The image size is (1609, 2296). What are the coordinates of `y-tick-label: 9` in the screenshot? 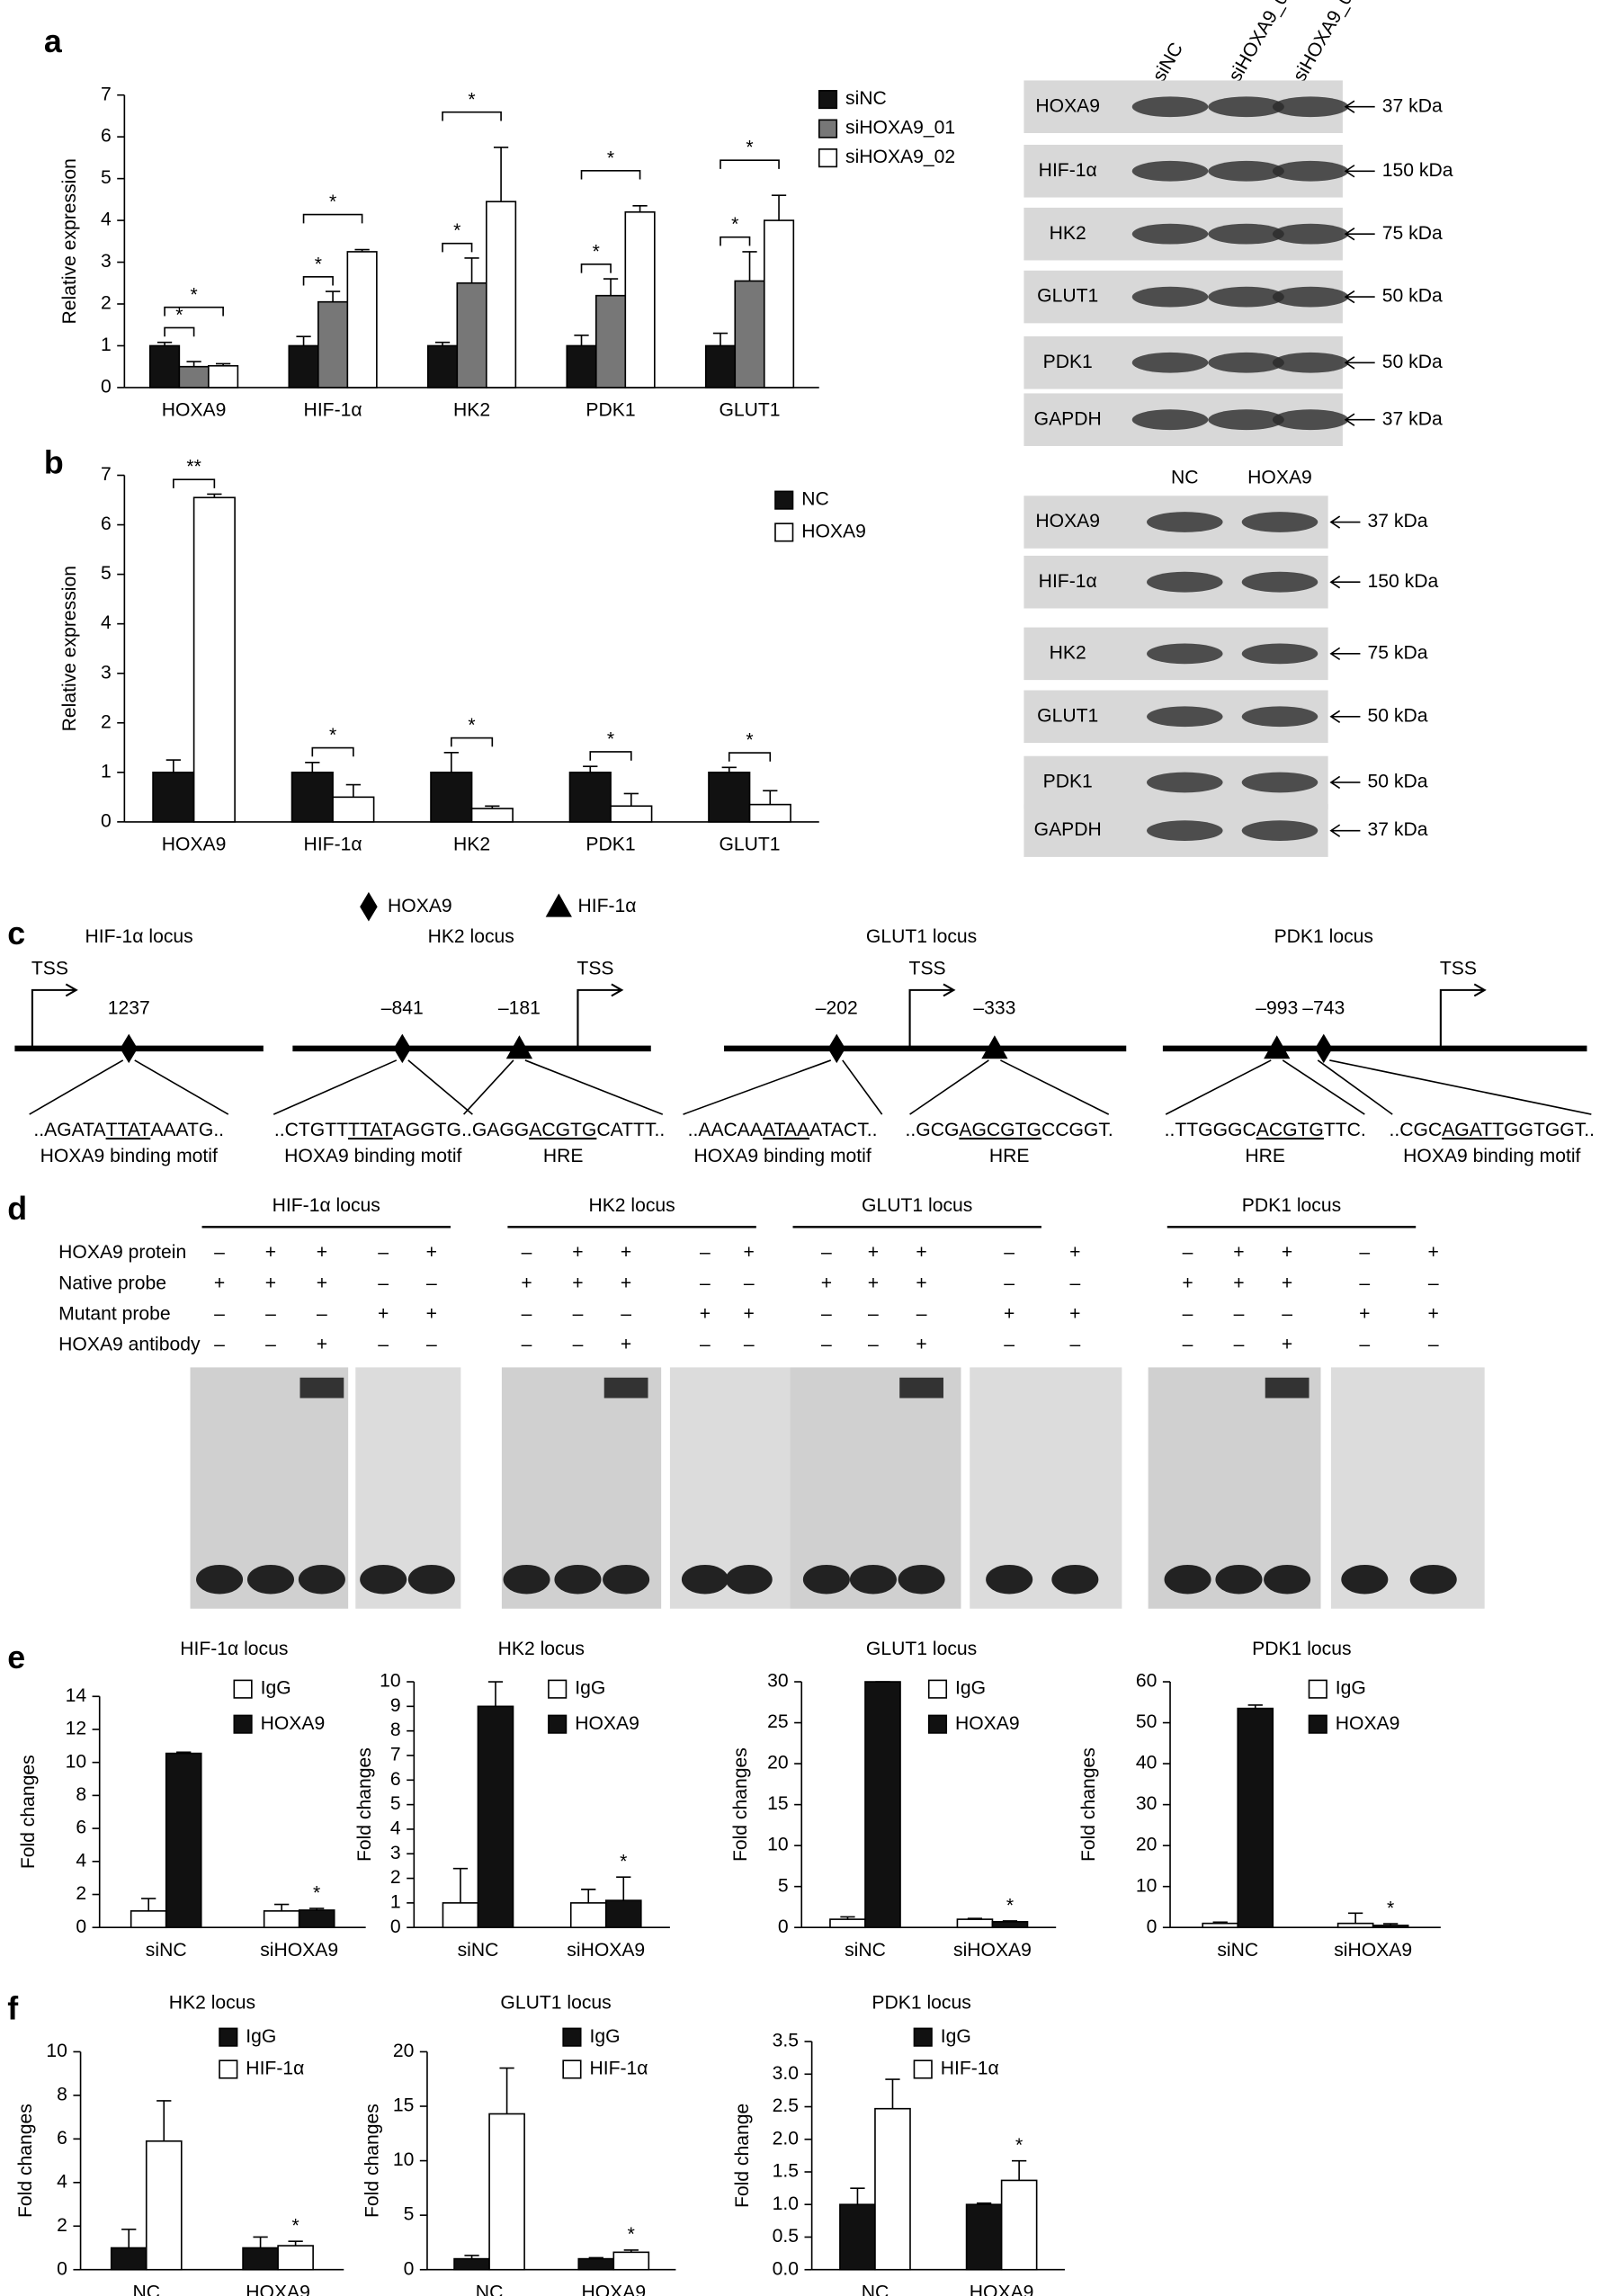 It's located at (395, 1705).